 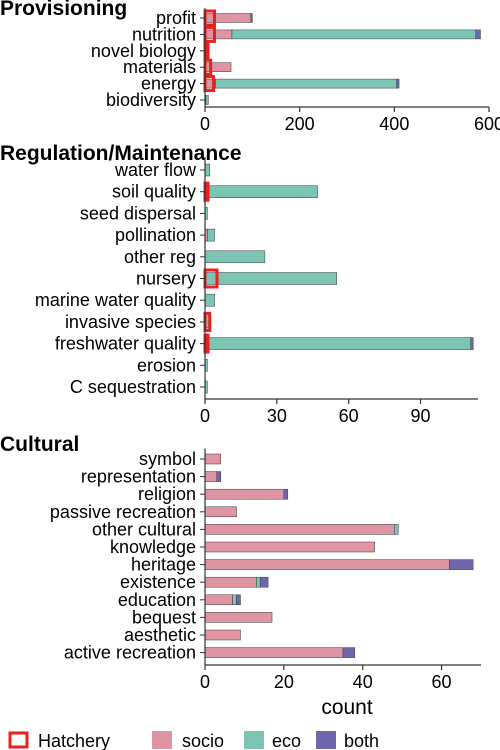 I want to click on category-label: representation, so click(x=138, y=477).